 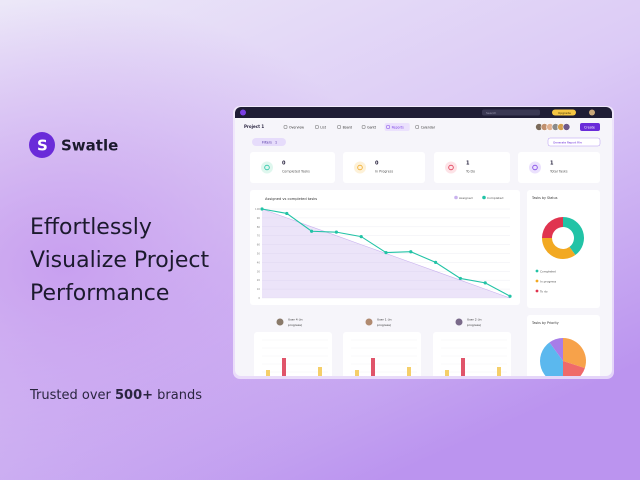 I want to click on legend-label: Completed, so click(x=495, y=198).